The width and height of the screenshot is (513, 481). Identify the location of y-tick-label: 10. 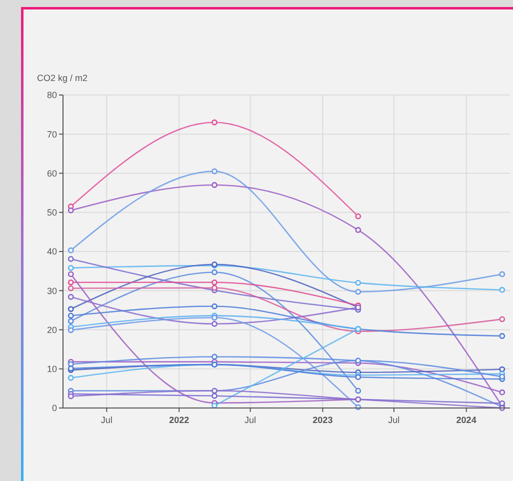
(51, 369).